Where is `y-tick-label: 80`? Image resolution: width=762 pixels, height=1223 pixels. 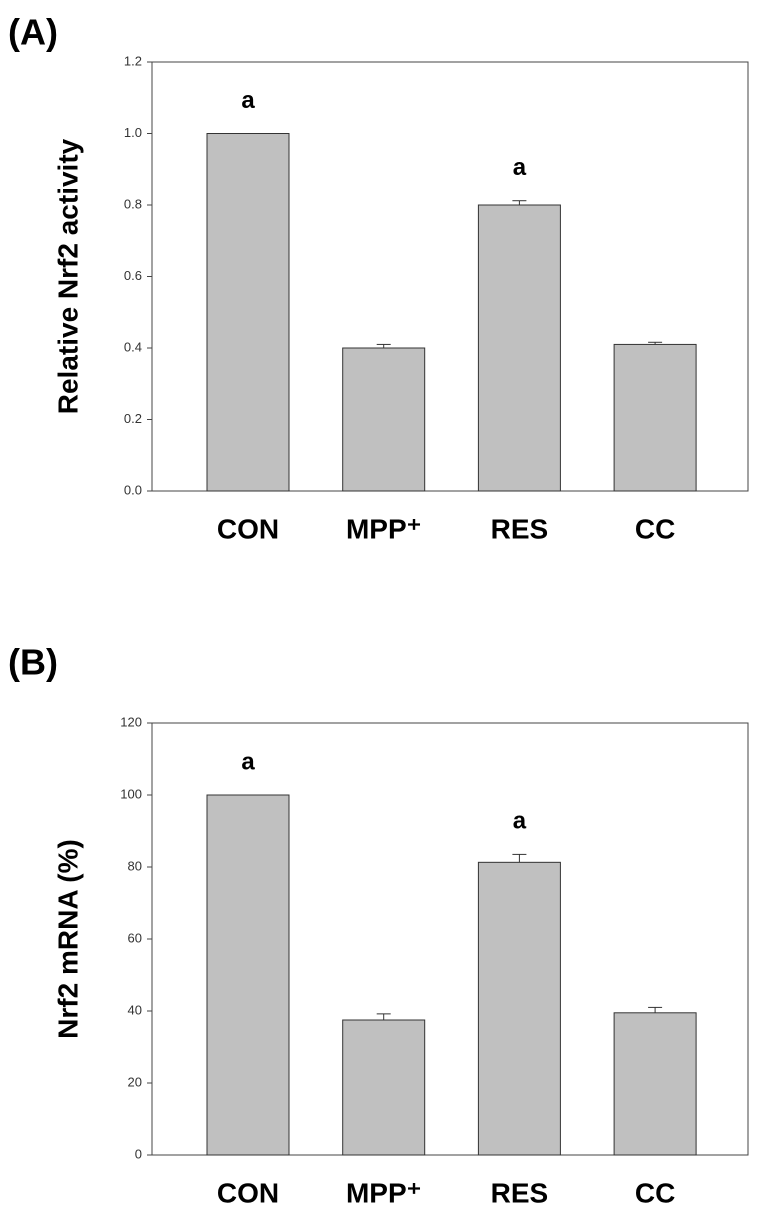
y-tick-label: 80 is located at coordinates (135, 865).